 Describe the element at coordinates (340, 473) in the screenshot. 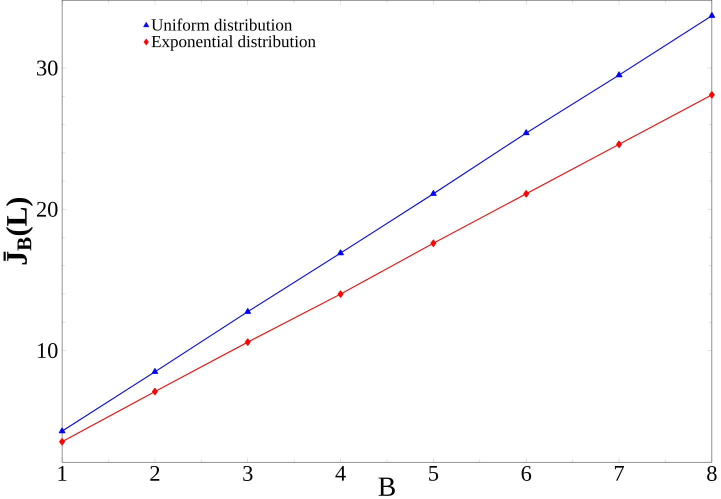

I see `x-tick-label: 4` at that location.